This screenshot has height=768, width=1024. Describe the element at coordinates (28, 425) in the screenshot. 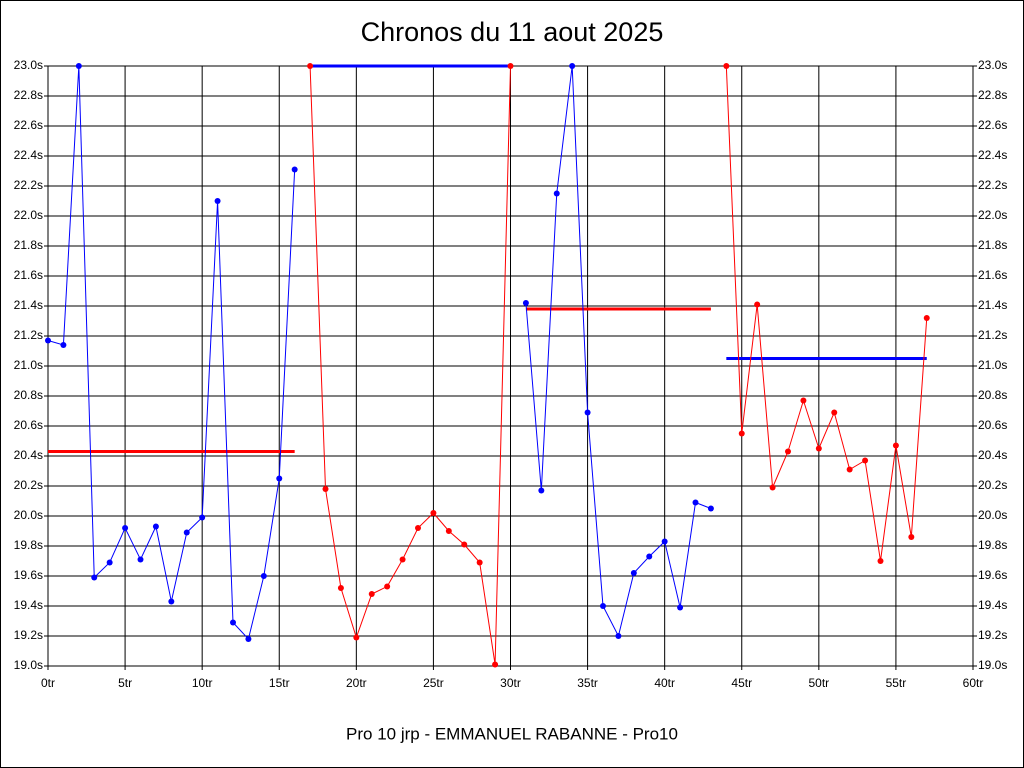

I see `y-tick-label: 20.6s` at that location.